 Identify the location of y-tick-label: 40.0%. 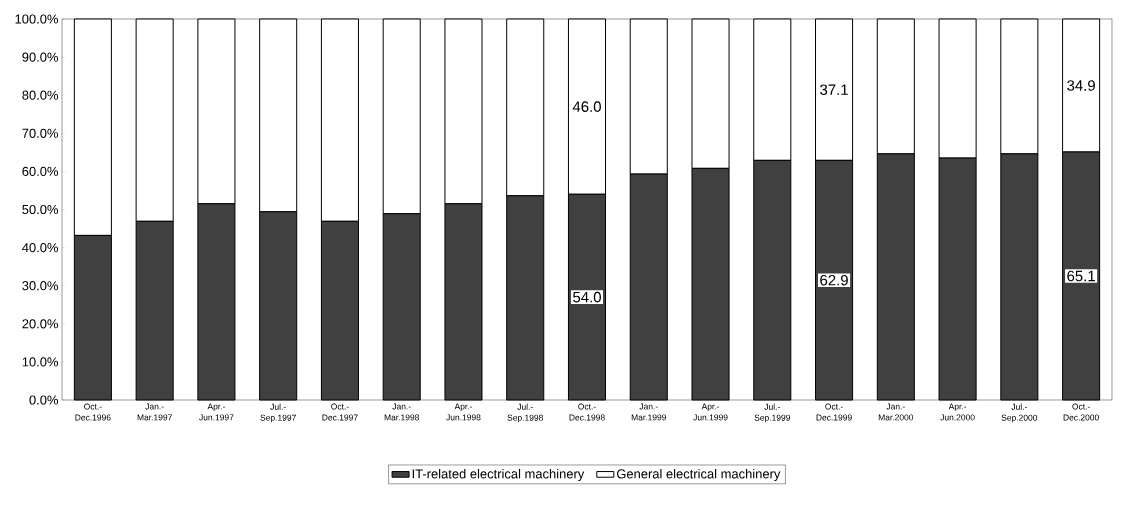
(40, 248).